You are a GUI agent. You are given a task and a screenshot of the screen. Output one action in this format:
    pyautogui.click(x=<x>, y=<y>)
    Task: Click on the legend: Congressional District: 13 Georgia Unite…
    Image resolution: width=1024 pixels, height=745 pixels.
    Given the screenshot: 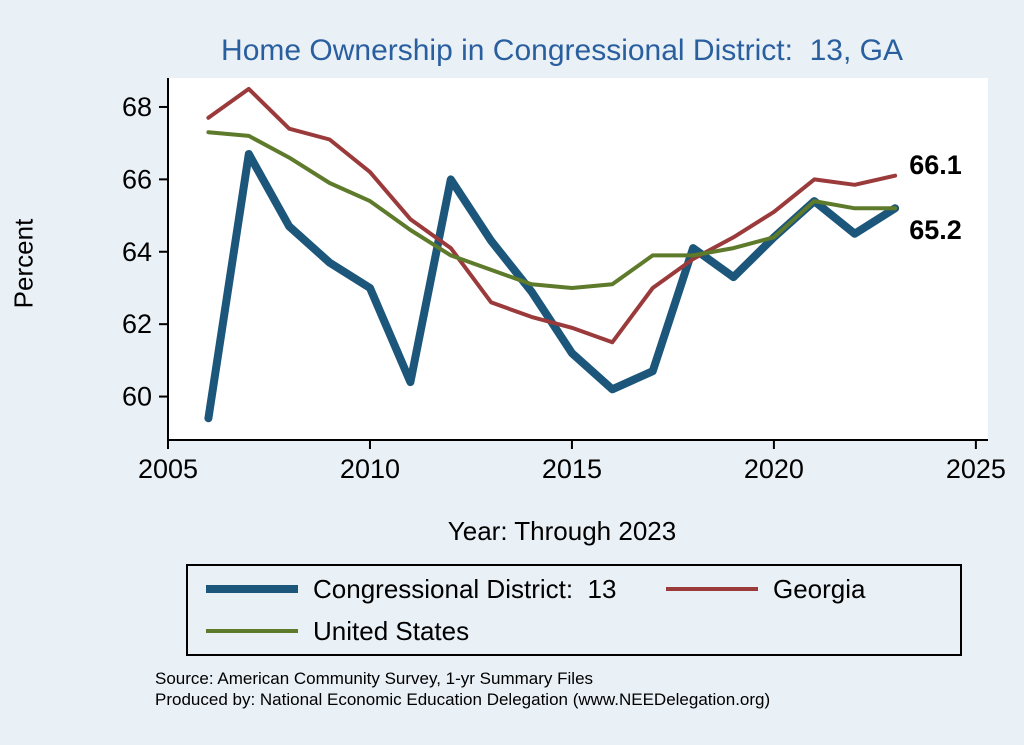 What is the action you would take?
    pyautogui.click(x=574, y=610)
    